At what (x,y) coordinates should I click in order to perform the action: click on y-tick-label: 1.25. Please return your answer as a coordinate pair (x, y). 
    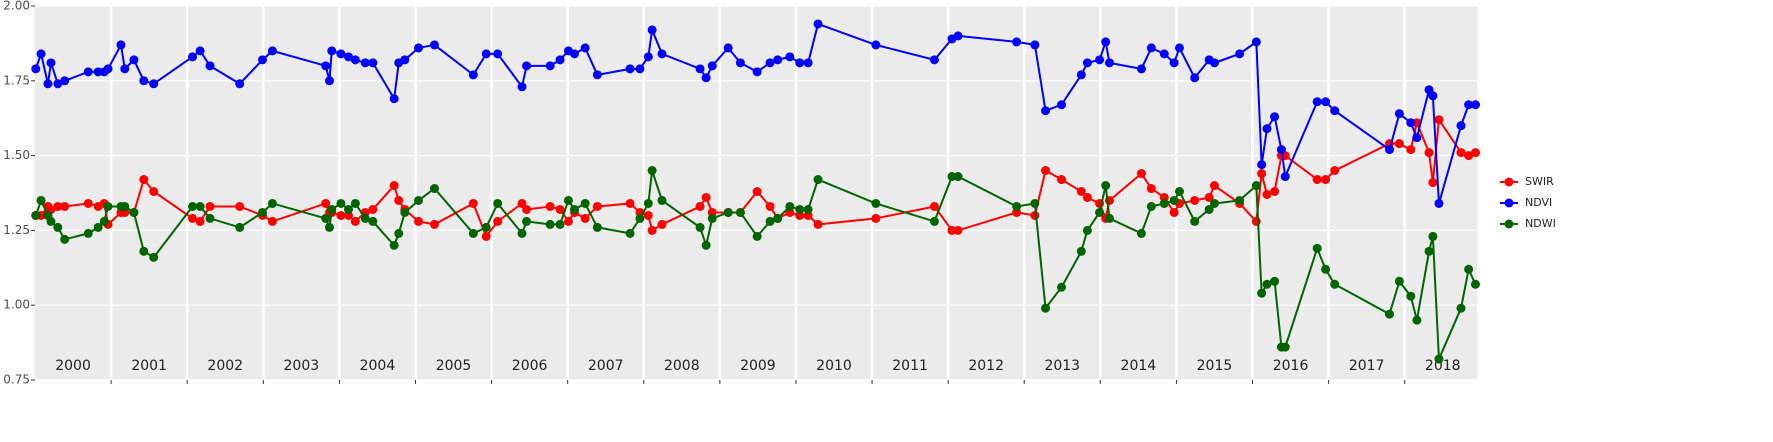
    Looking at the image, I should click on (16, 230).